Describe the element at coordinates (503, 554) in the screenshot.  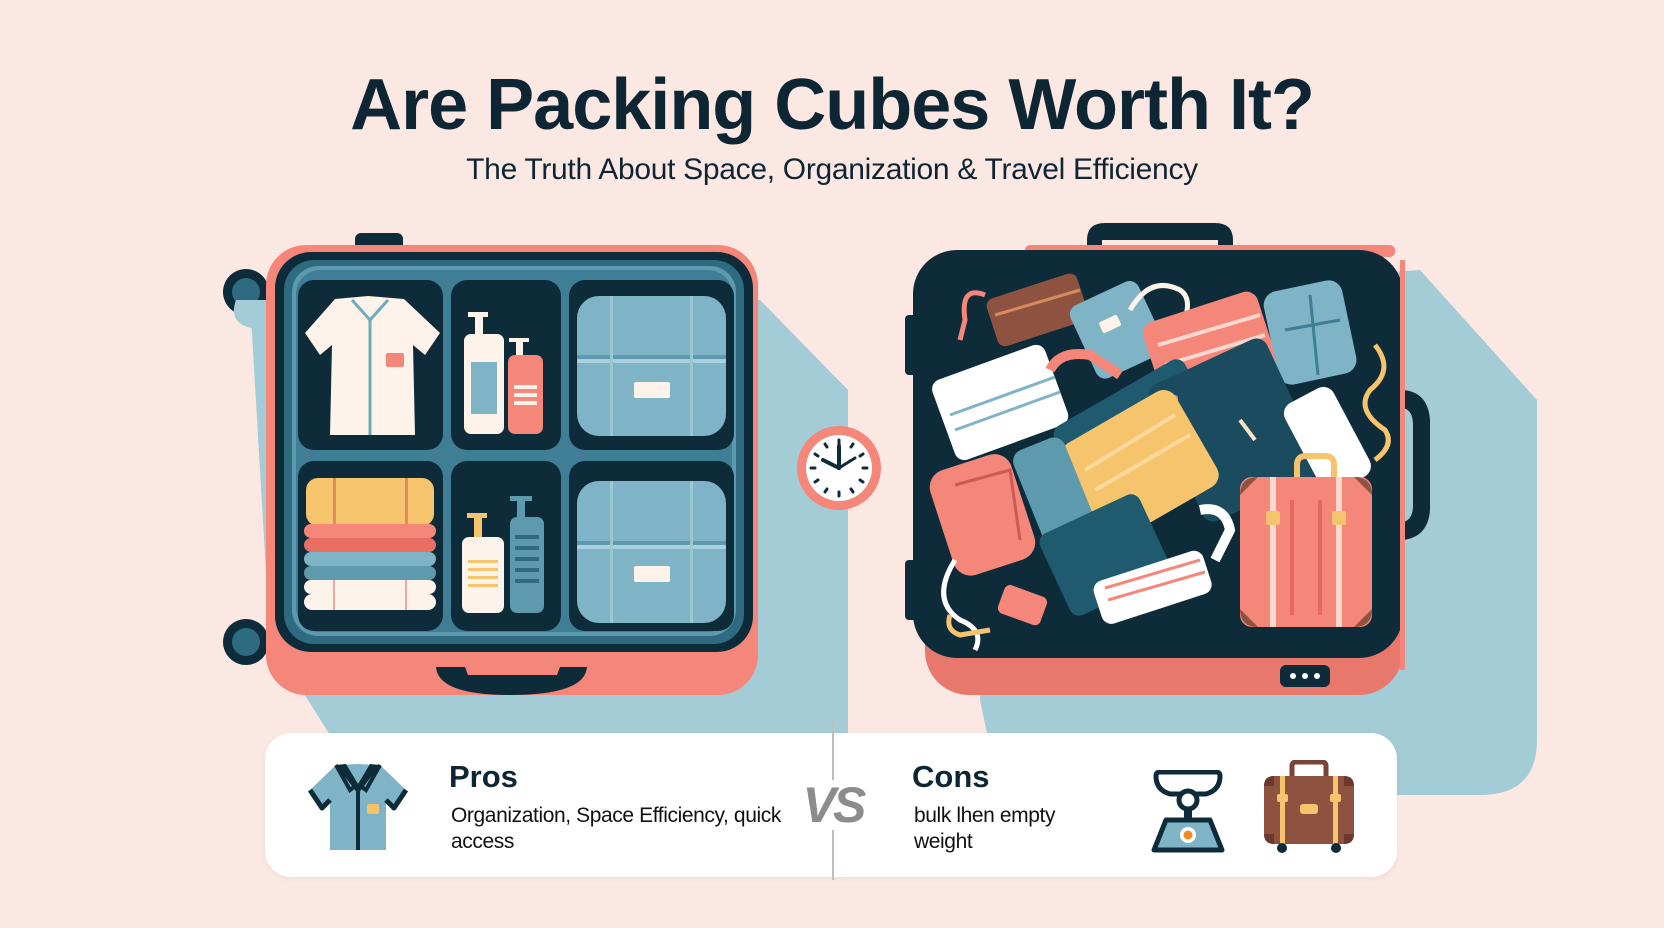
I see `toiletry-bottles-bottom` at that location.